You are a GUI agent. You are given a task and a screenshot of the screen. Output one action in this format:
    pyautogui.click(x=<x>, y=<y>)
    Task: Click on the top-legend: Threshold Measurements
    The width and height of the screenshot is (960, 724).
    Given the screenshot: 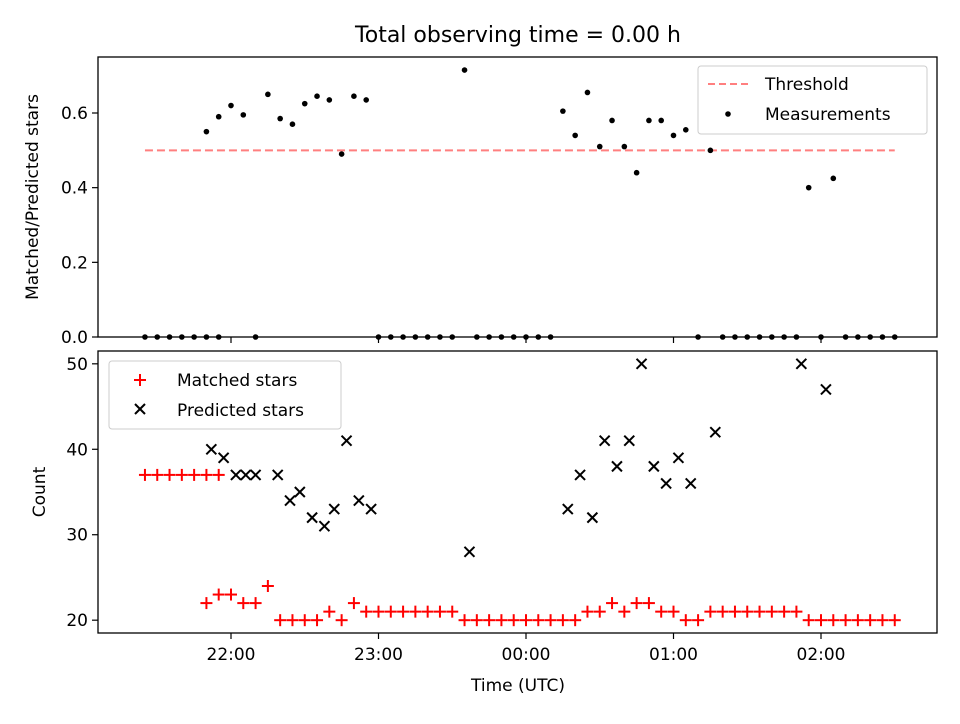 What is the action you would take?
    pyautogui.click(x=812, y=100)
    